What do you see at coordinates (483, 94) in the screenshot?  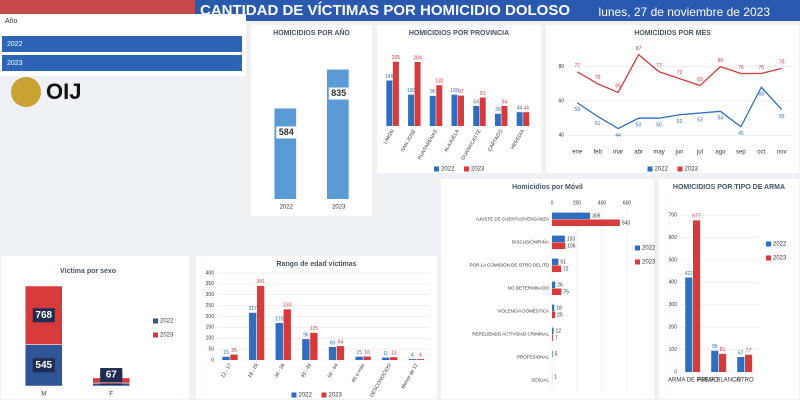 I see `value-label: 91` at bounding box center [483, 94].